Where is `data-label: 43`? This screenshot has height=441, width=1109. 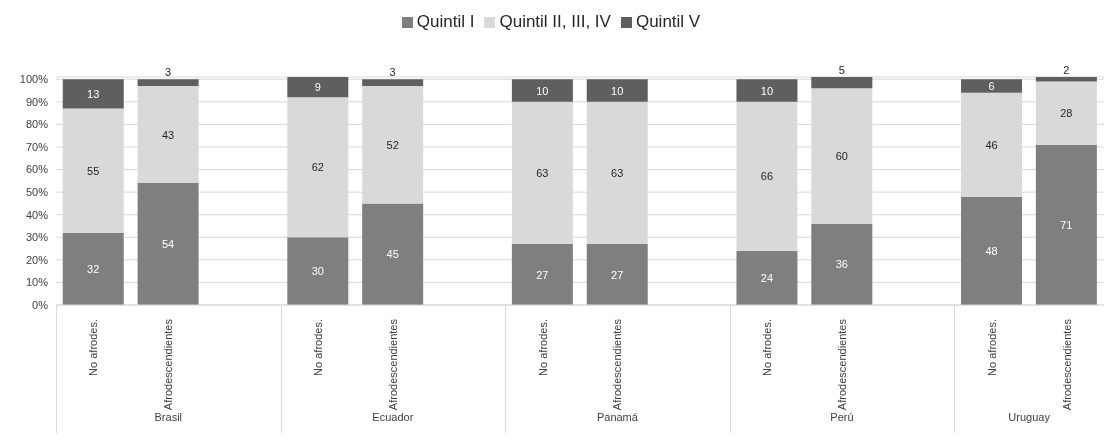 data-label: 43 is located at coordinates (168, 134).